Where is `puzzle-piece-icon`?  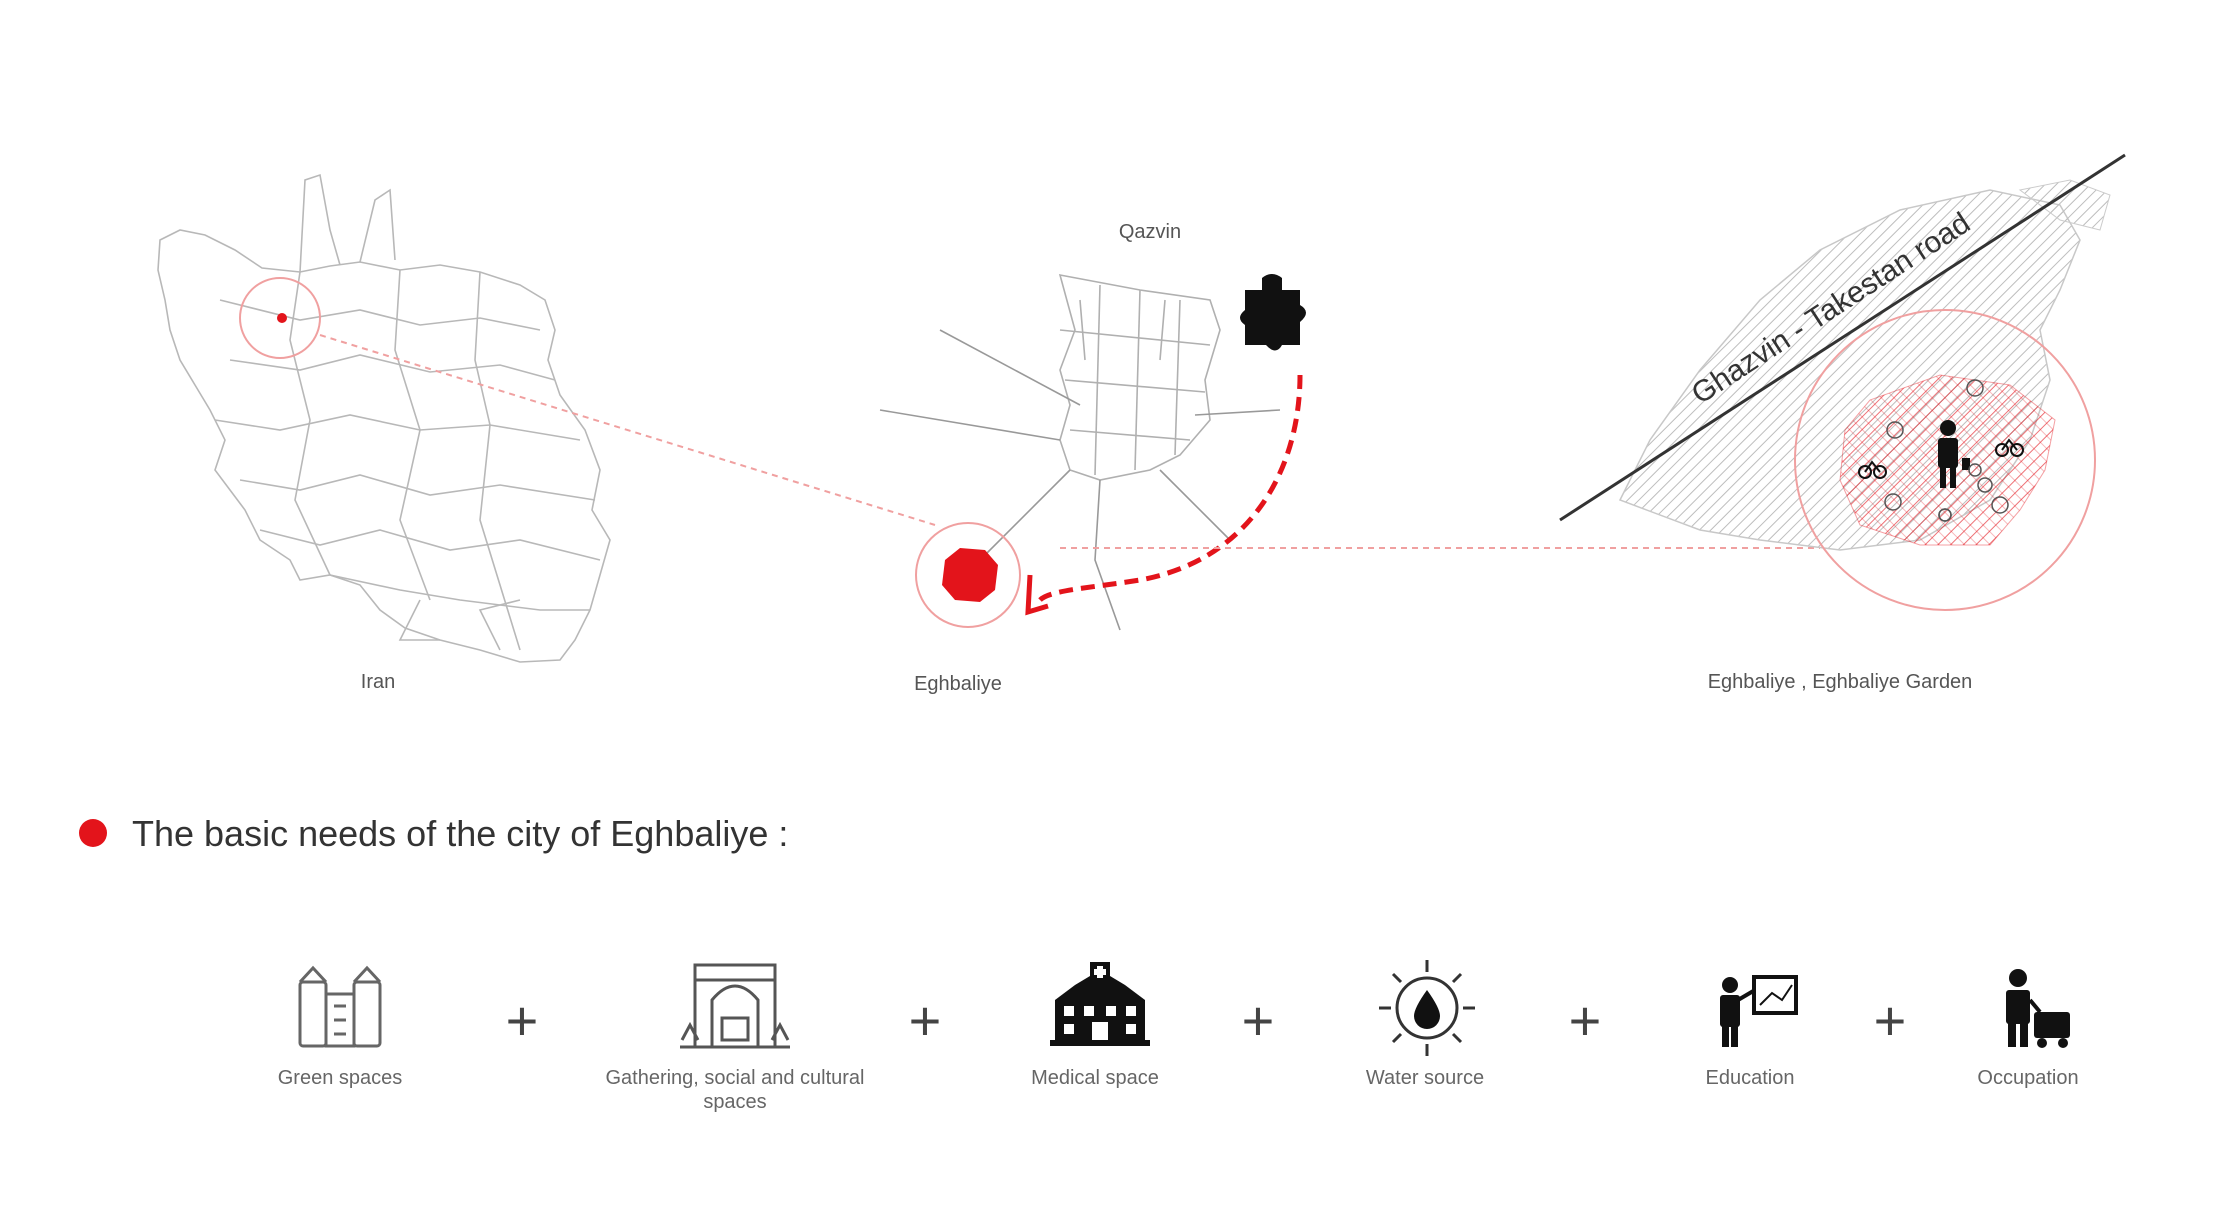
puzzle-piece-icon is located at coordinates (1273, 312).